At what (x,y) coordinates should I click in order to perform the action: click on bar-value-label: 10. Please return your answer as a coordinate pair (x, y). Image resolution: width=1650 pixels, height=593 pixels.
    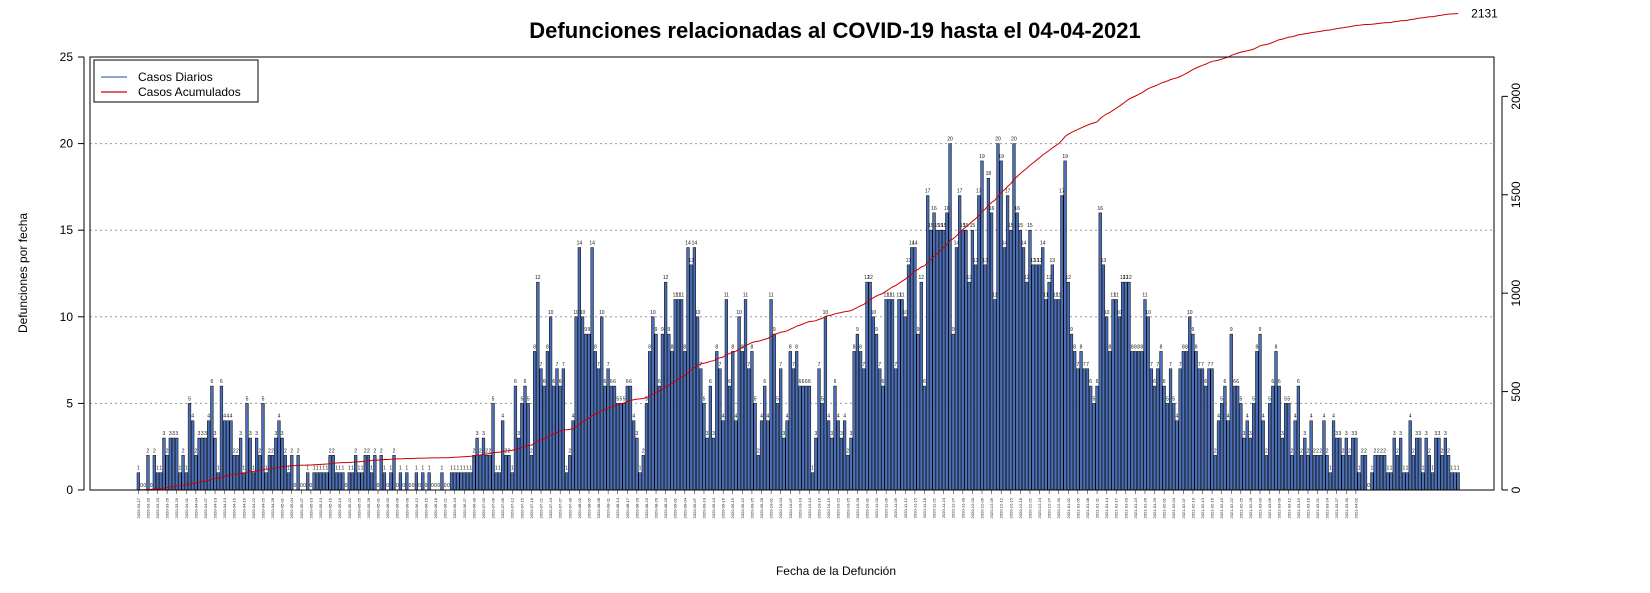
    Looking at the image, I should click on (1120, 313).